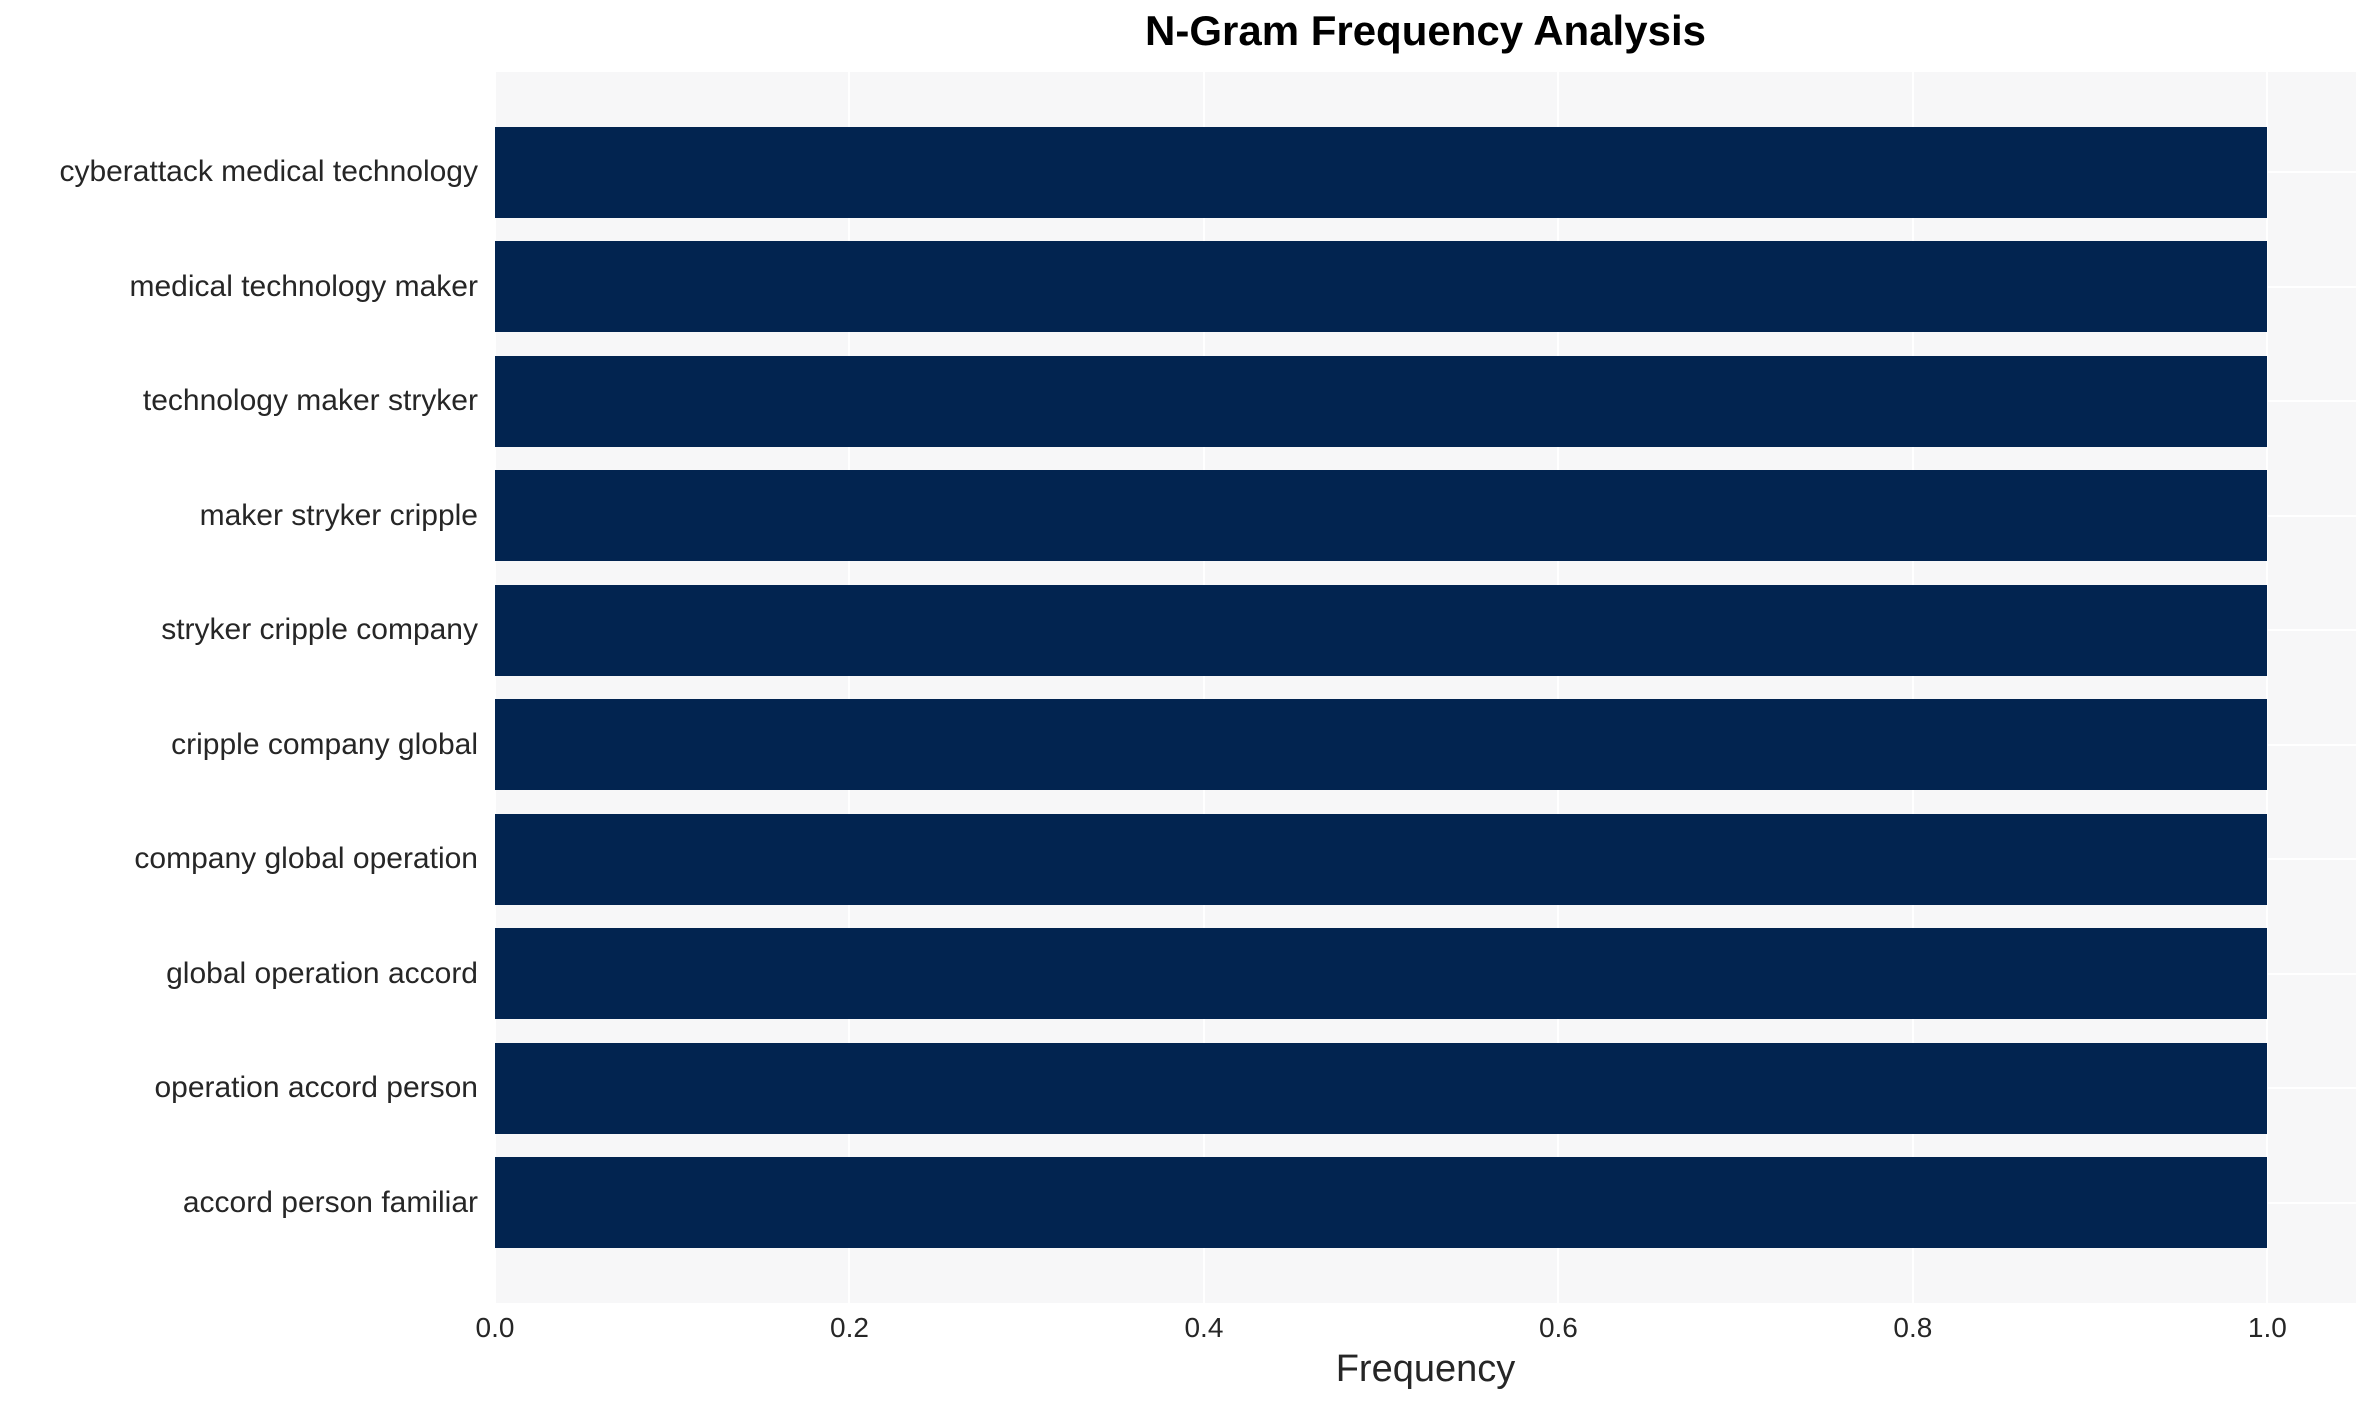  What do you see at coordinates (338, 515) in the screenshot?
I see `y-tick-label: maker stryker cripple` at bounding box center [338, 515].